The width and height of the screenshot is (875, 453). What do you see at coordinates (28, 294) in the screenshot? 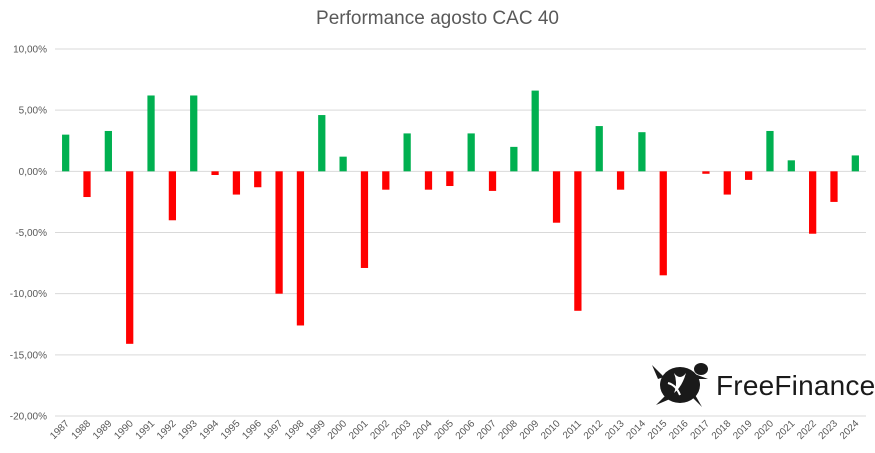
I see `y-tick-label: -10,00%` at bounding box center [28, 294].